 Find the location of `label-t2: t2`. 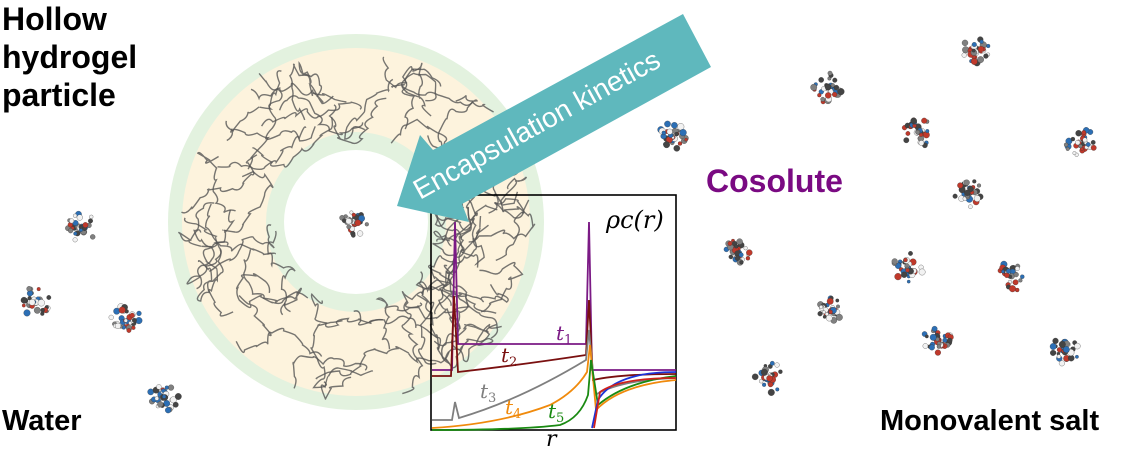

label-t2: t2 is located at coordinates (509, 356).